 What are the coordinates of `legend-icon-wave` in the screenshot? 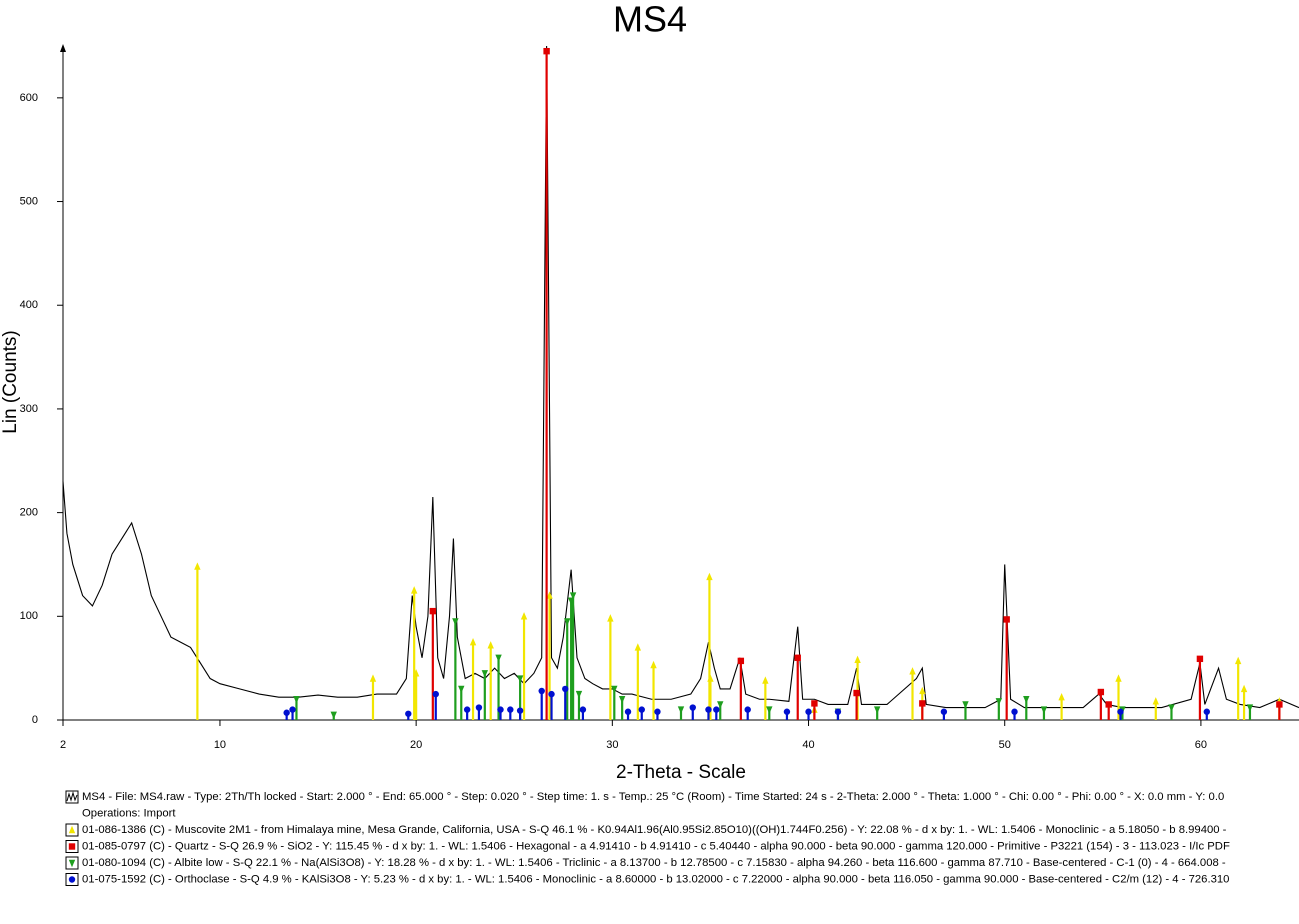 It's located at (72, 796).